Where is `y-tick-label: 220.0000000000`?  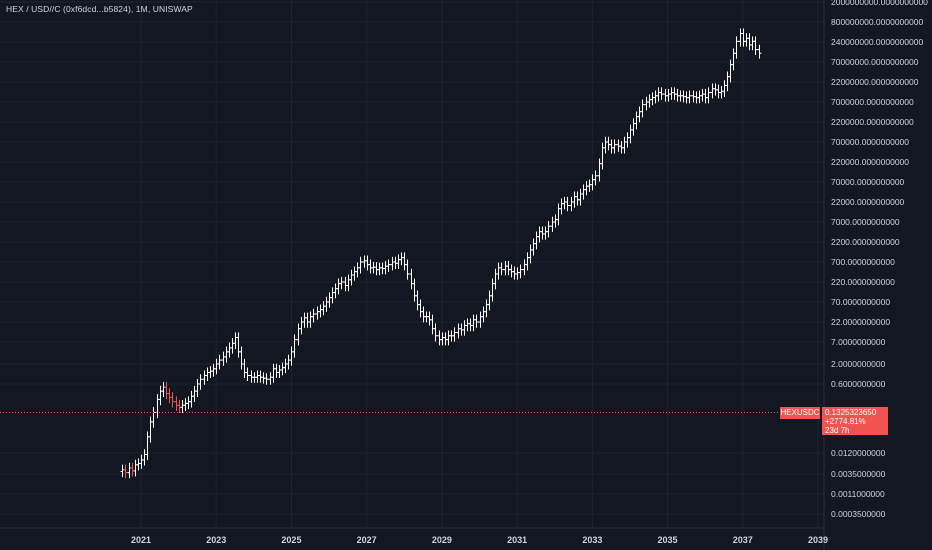 y-tick-label: 220.0000000000 is located at coordinates (863, 282).